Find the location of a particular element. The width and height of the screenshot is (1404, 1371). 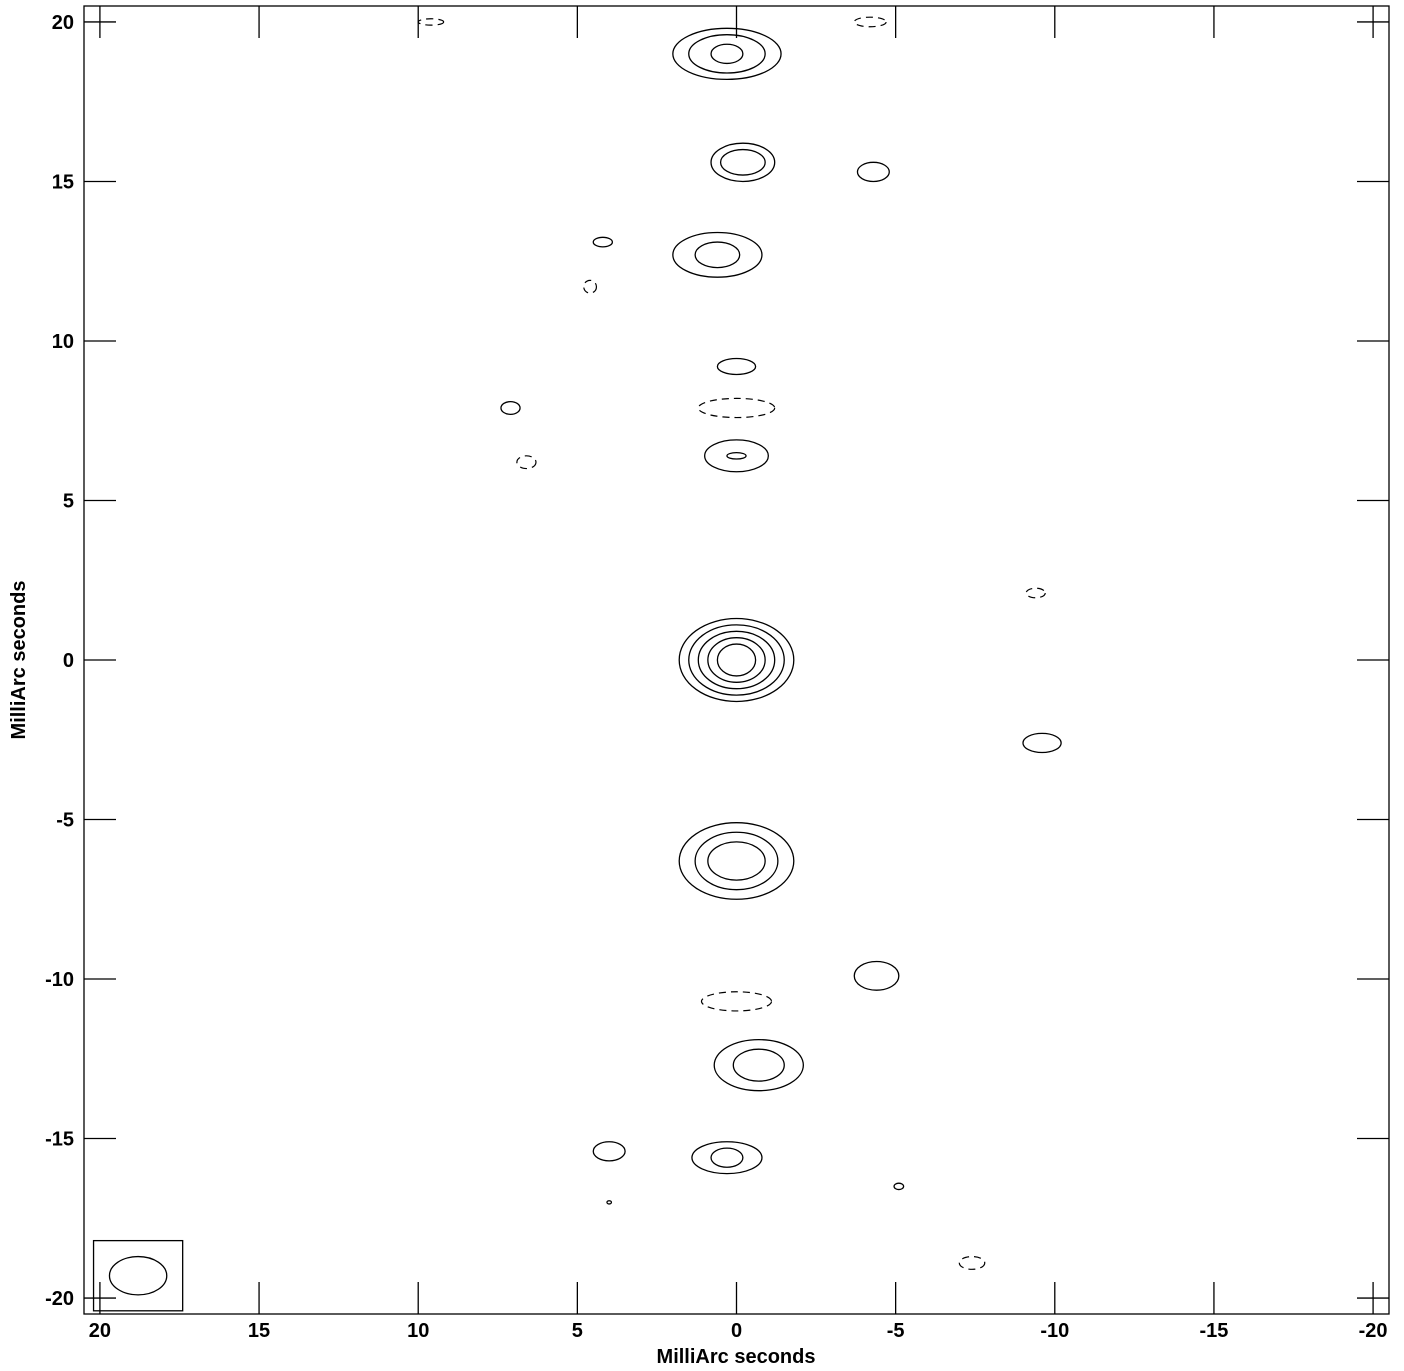

beam-frame is located at coordinates (138, 1275).